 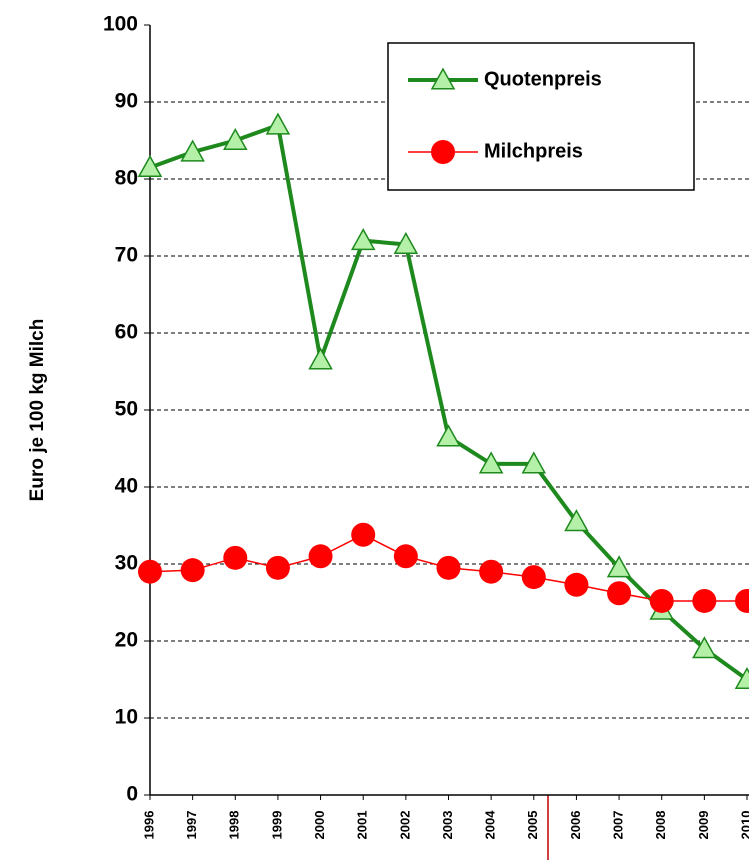 What do you see at coordinates (703, 825) in the screenshot?
I see `x-tick-label: 2009` at bounding box center [703, 825].